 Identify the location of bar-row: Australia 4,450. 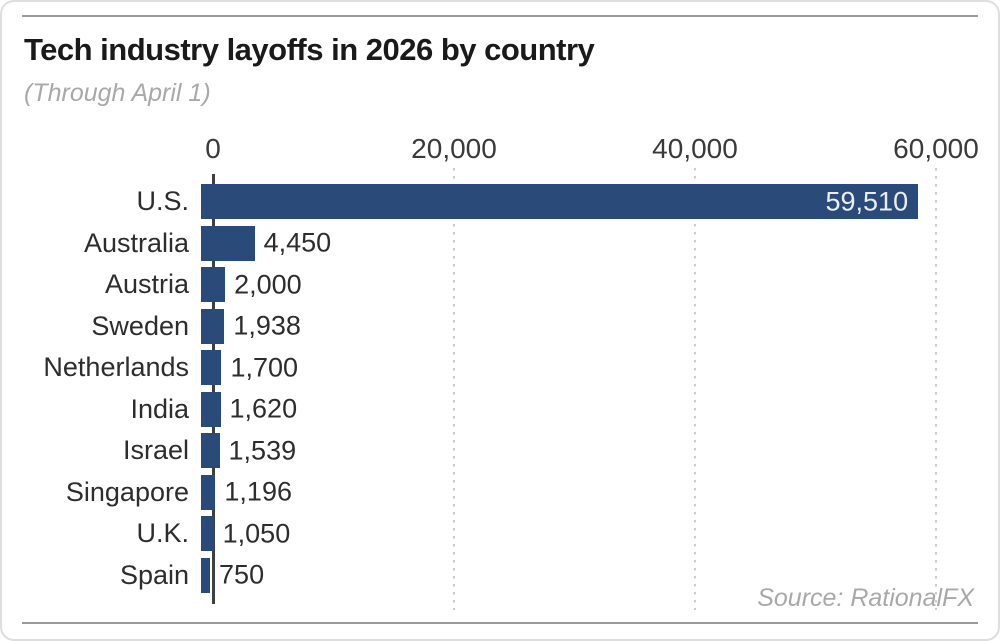
(469, 244).